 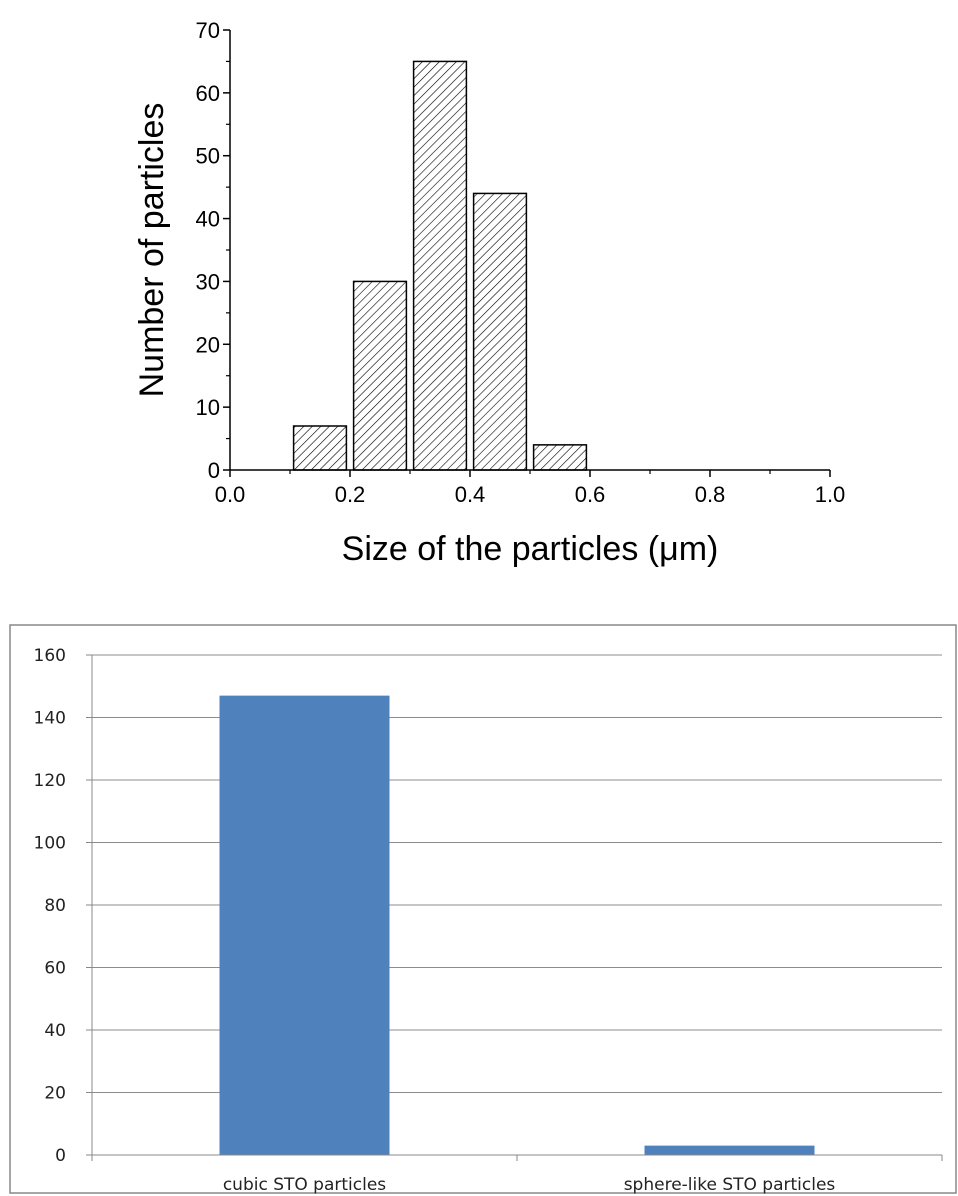 What do you see at coordinates (208, 93) in the screenshot?
I see `histogram-y-tick-label: 60` at bounding box center [208, 93].